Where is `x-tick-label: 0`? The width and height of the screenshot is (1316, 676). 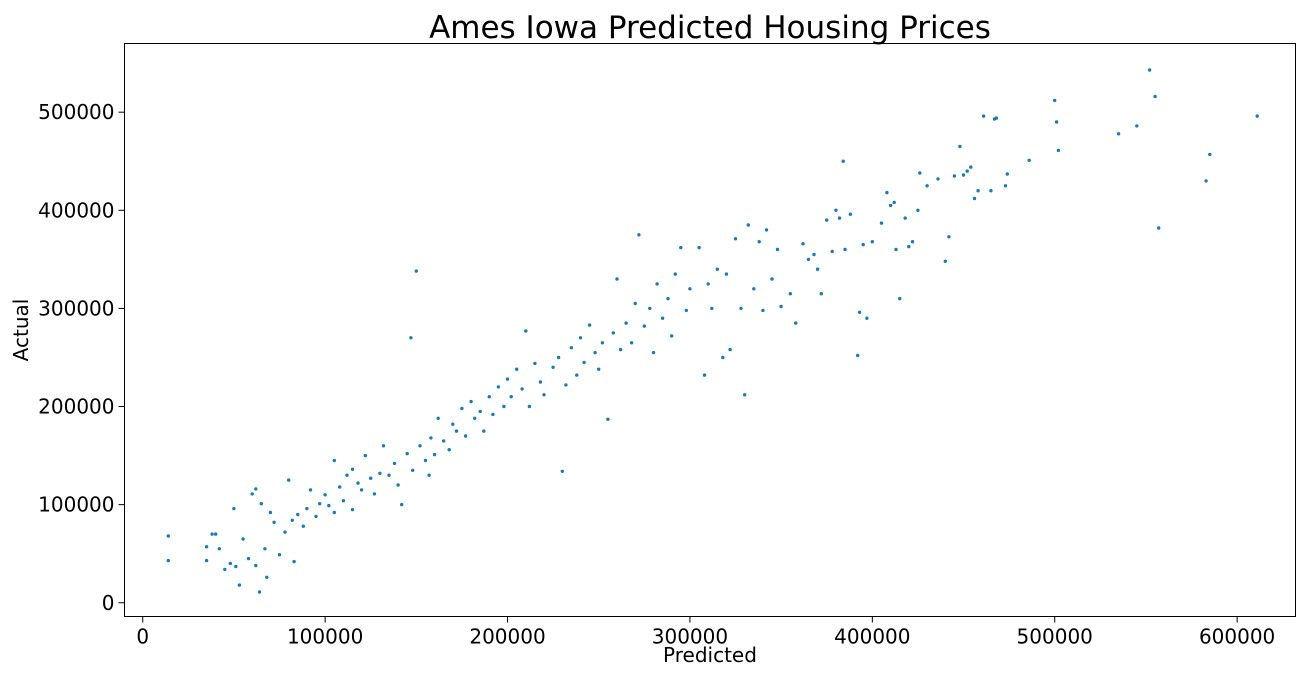
x-tick-label: 0 is located at coordinates (142, 637).